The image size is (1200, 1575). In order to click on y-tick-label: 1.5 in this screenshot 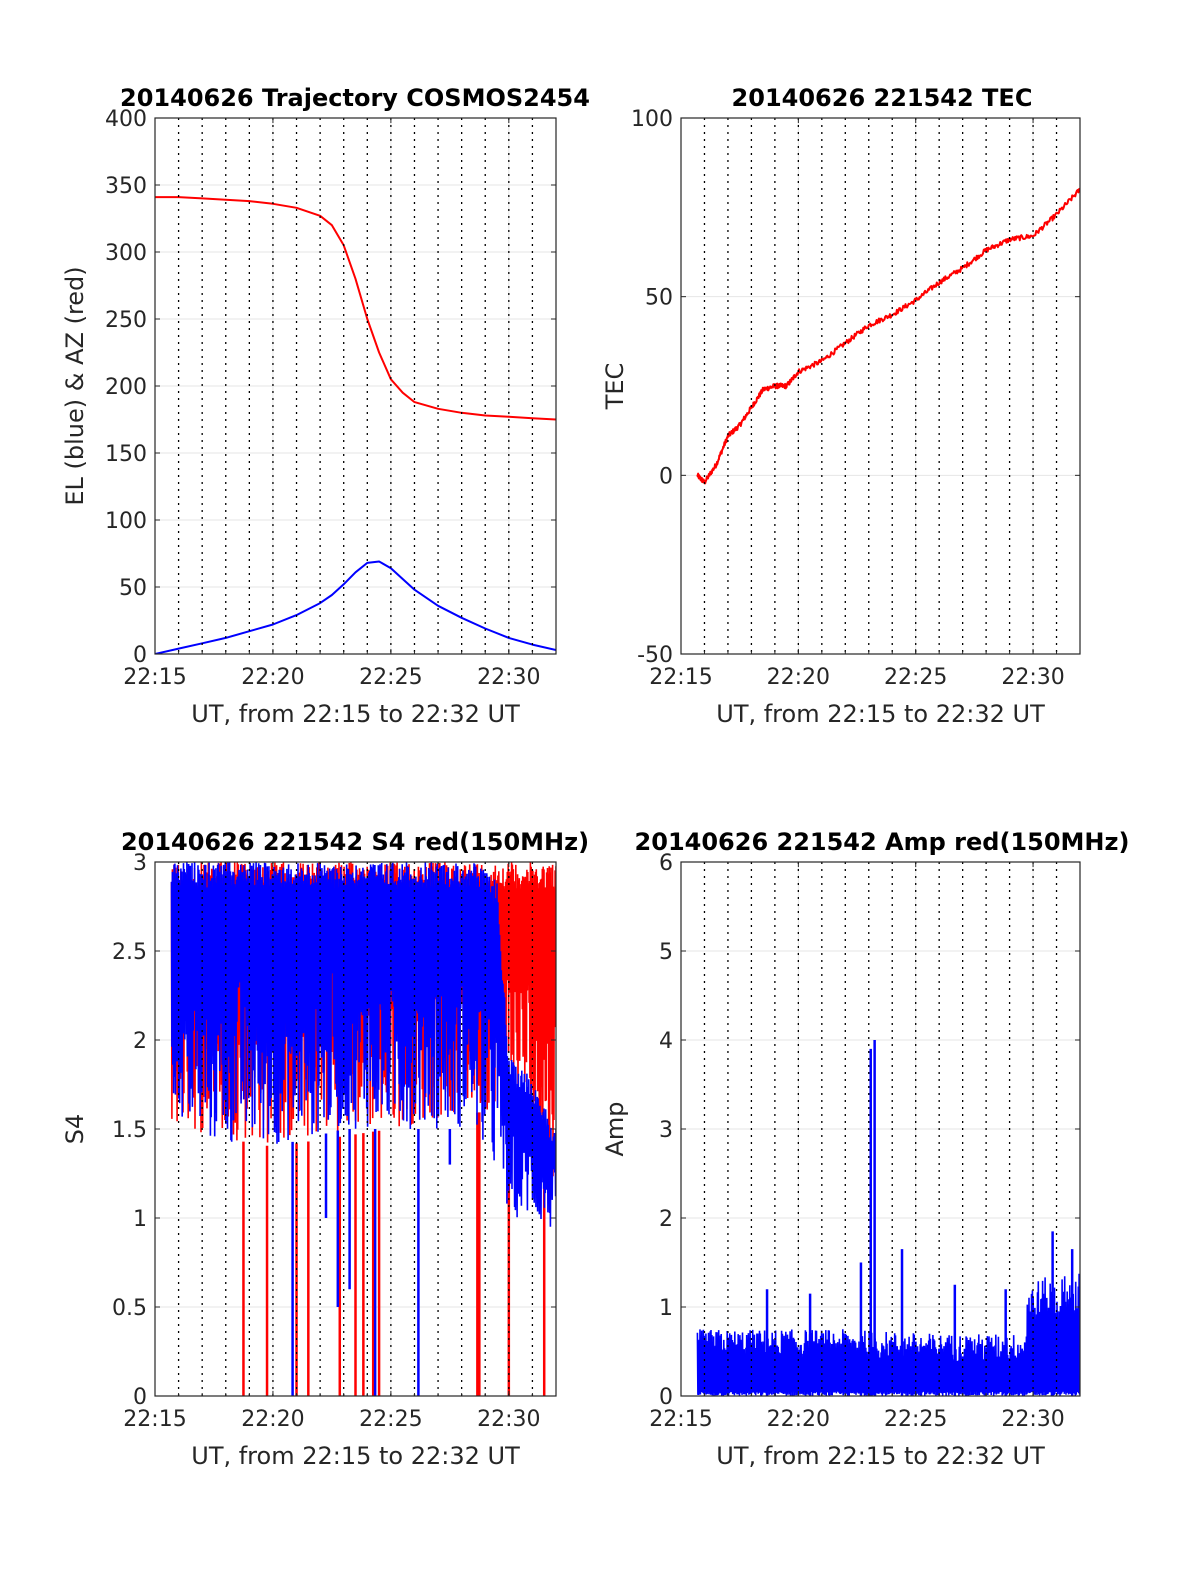, I will do `click(129, 1130)`.